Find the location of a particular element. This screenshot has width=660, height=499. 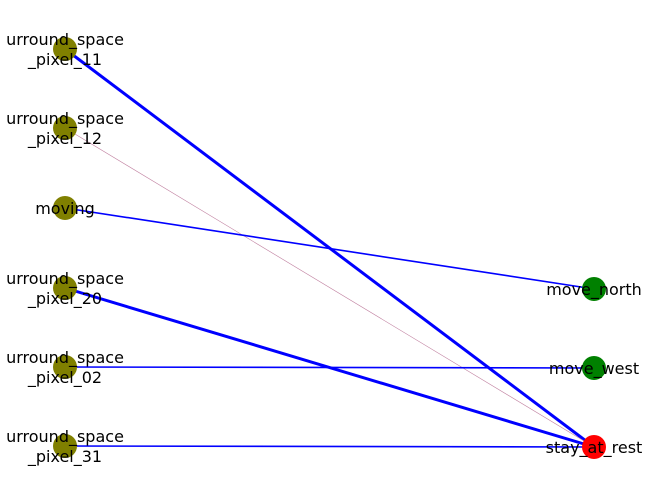

node-label-in5: urround_space _pixel_02 is located at coordinates (65, 368).